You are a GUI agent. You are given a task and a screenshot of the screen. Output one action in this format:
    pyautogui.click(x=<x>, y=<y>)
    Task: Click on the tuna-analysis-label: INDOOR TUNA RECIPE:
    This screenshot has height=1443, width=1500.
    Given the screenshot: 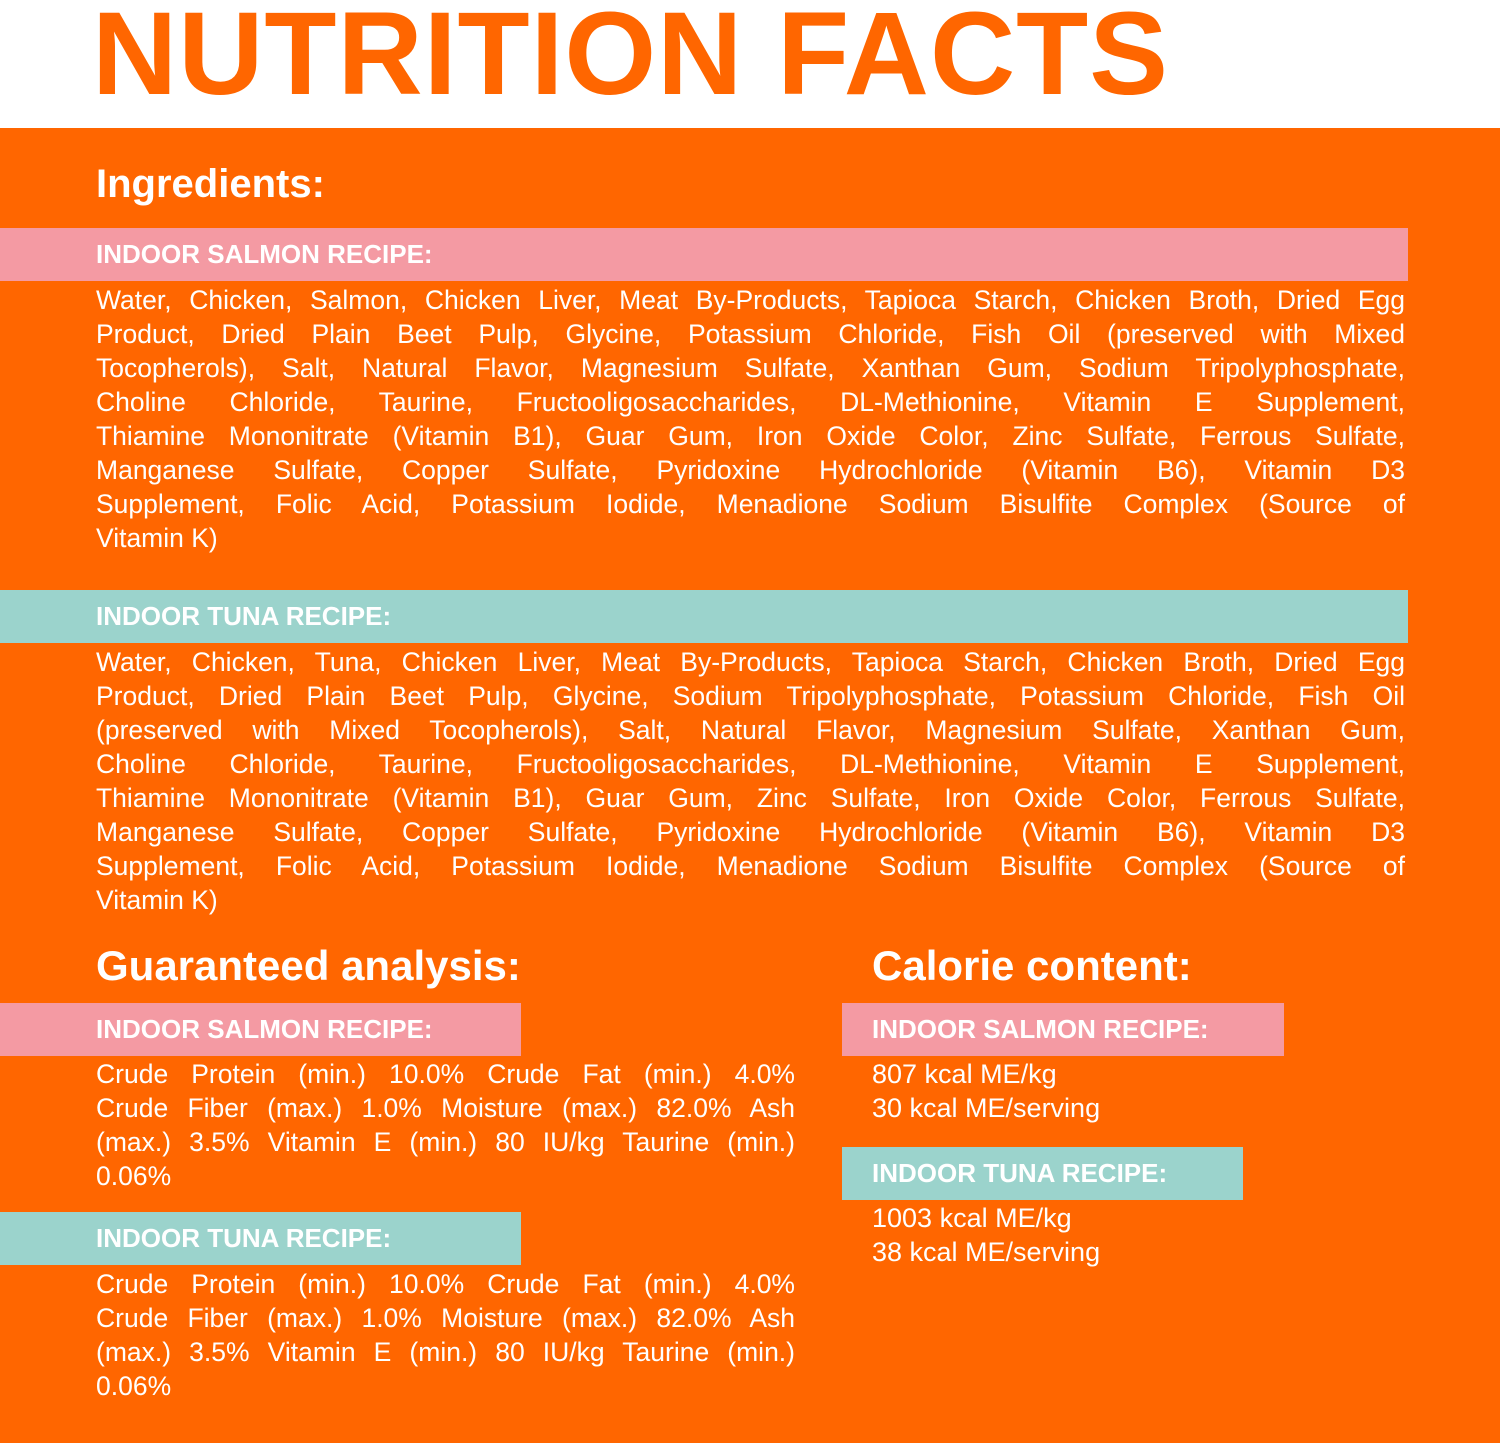 What is the action you would take?
    pyautogui.click(x=244, y=1238)
    